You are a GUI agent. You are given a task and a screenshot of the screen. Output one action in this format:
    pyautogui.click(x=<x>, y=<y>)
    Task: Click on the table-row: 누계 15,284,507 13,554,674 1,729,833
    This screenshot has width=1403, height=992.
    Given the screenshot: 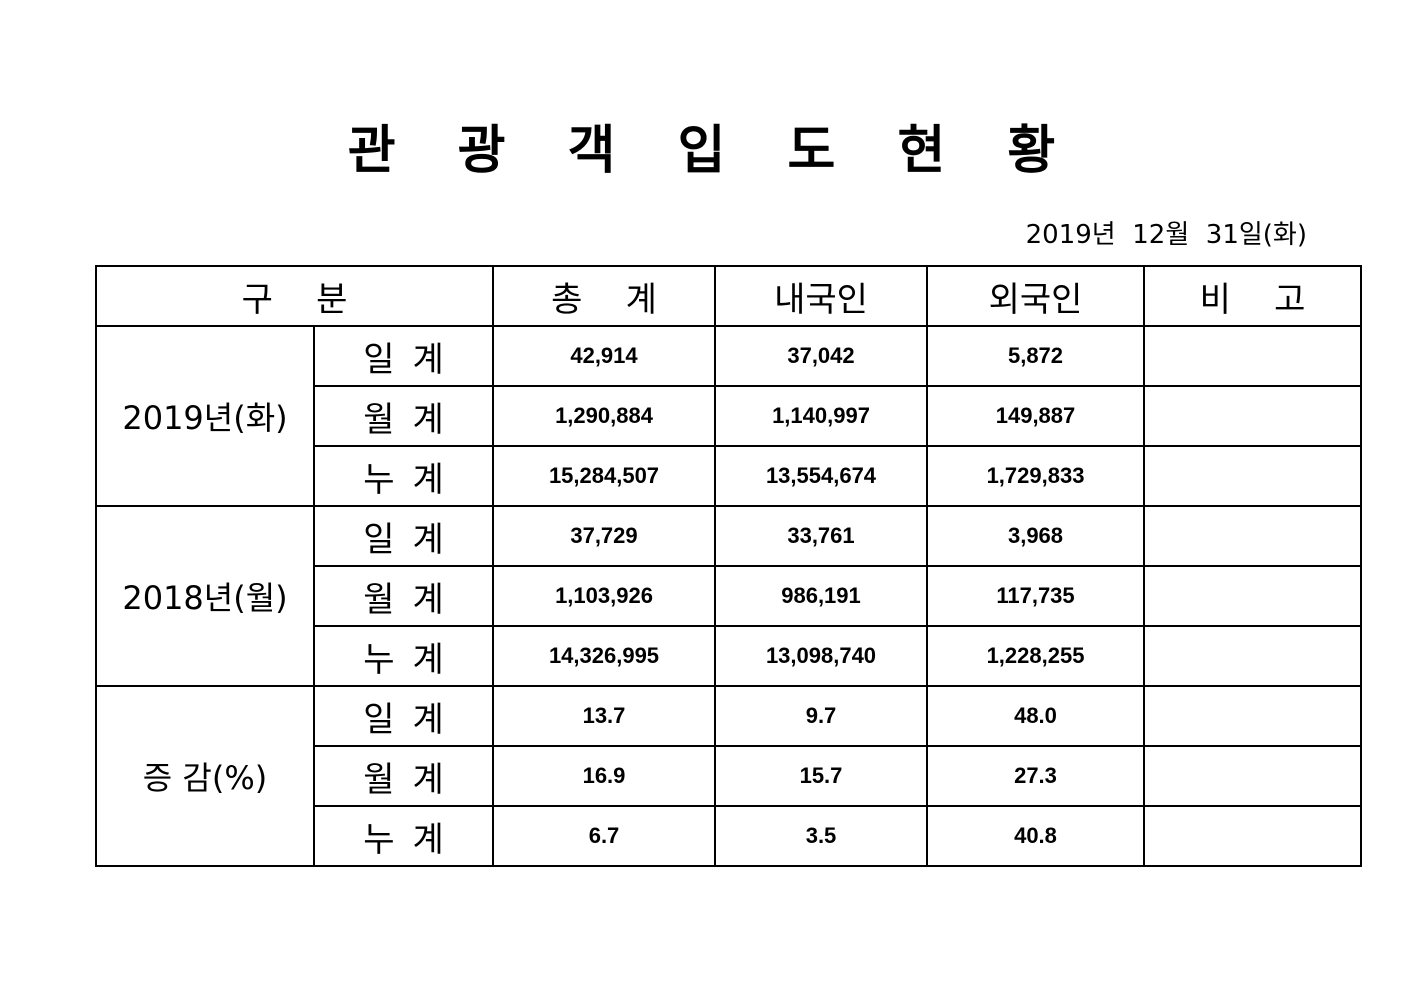 What is the action you would take?
    pyautogui.click(x=729, y=476)
    